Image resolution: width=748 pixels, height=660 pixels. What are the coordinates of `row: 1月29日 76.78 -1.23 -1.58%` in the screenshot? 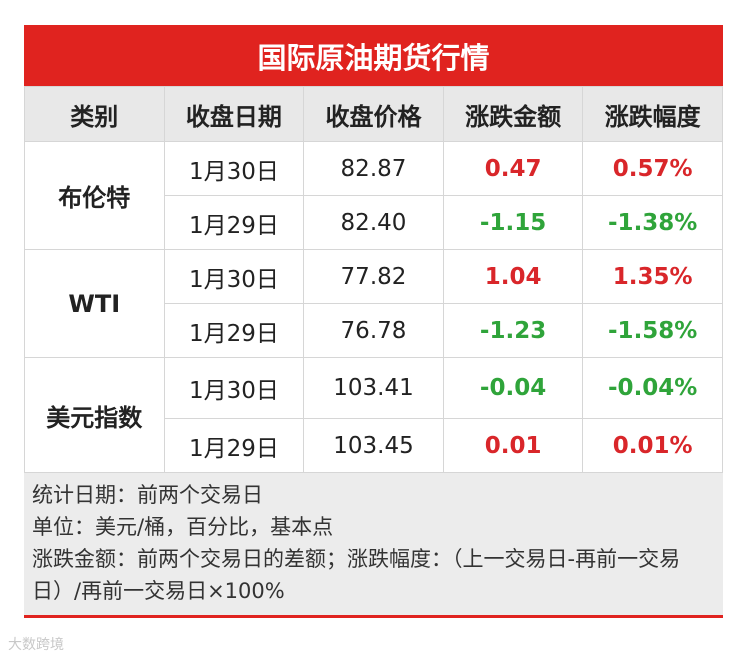 It's located at (374, 330).